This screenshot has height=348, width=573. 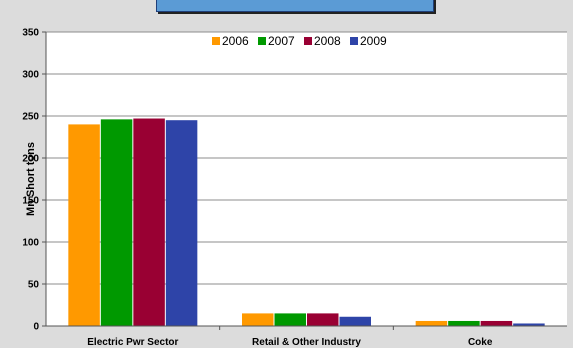 What do you see at coordinates (327, 41) in the screenshot?
I see `legend-label-2008: 2008` at bounding box center [327, 41].